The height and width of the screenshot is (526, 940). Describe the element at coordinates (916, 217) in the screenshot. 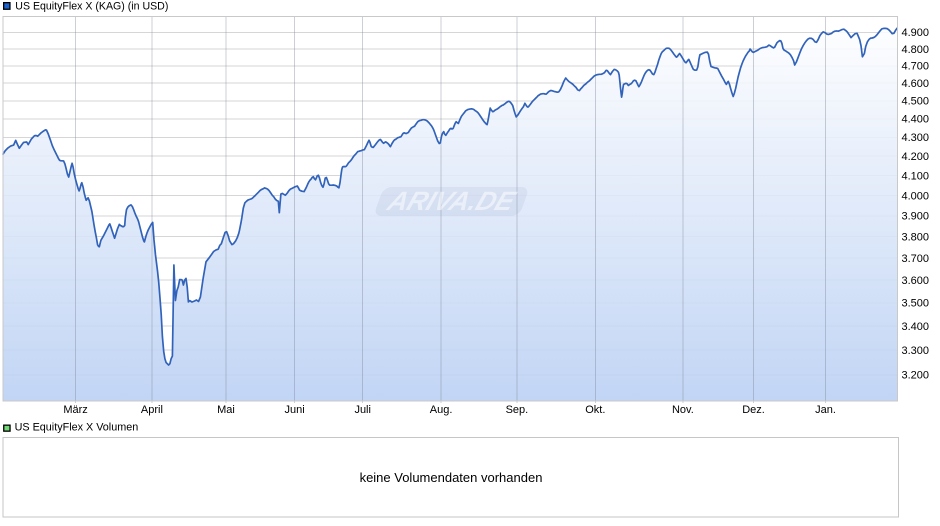

I see `svg-text: 3.900` at that location.